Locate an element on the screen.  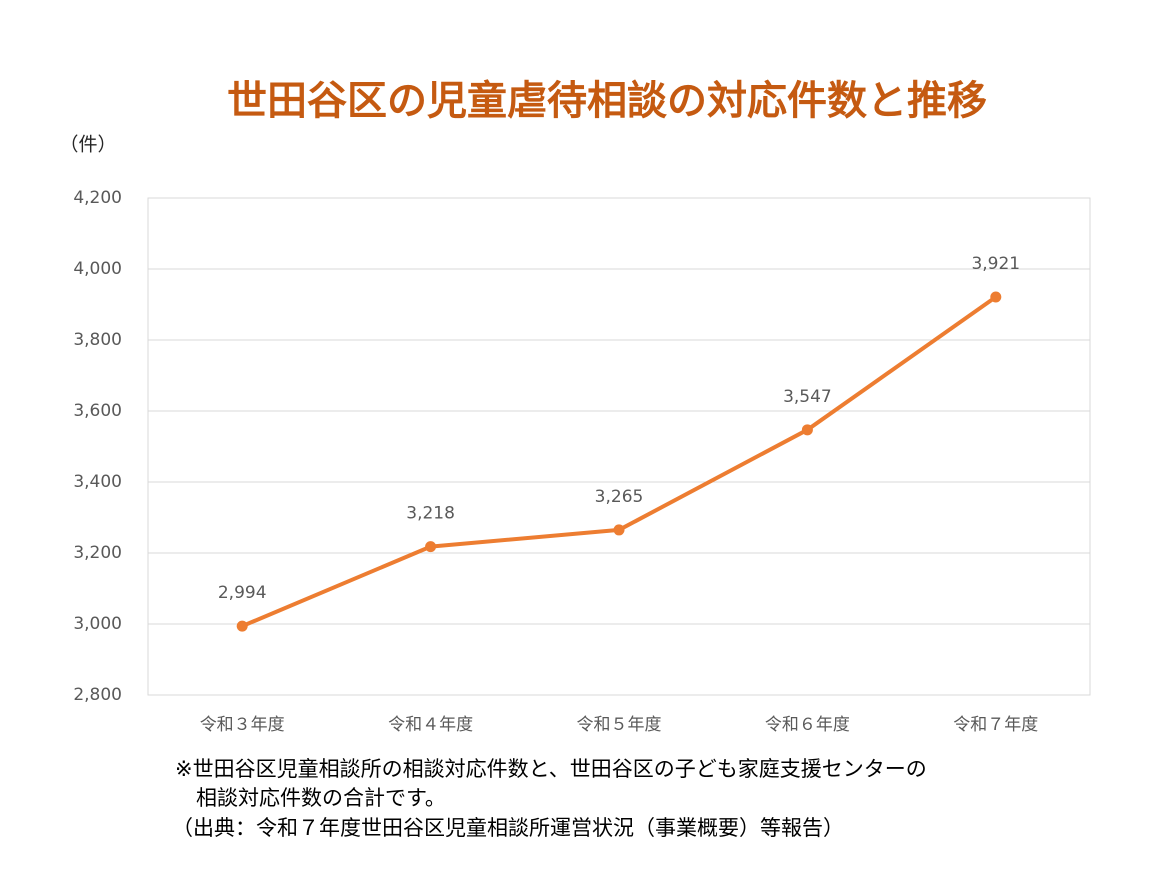
note: （出典：令和７年度世田谷区児童相談所運営状況（事業概要）等報告） is located at coordinates (508, 828).